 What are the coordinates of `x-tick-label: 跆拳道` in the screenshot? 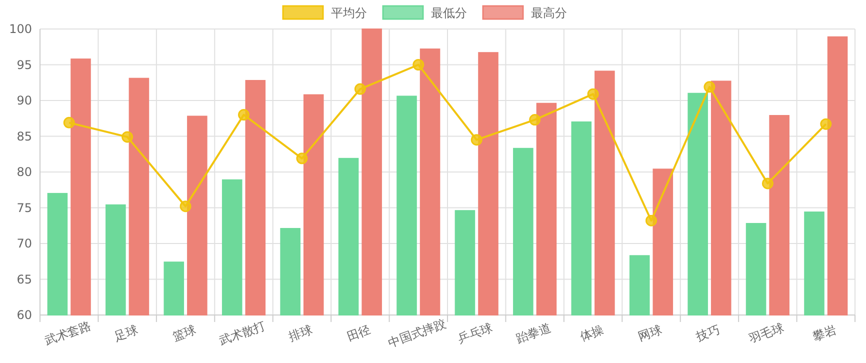 It's located at (533, 333).